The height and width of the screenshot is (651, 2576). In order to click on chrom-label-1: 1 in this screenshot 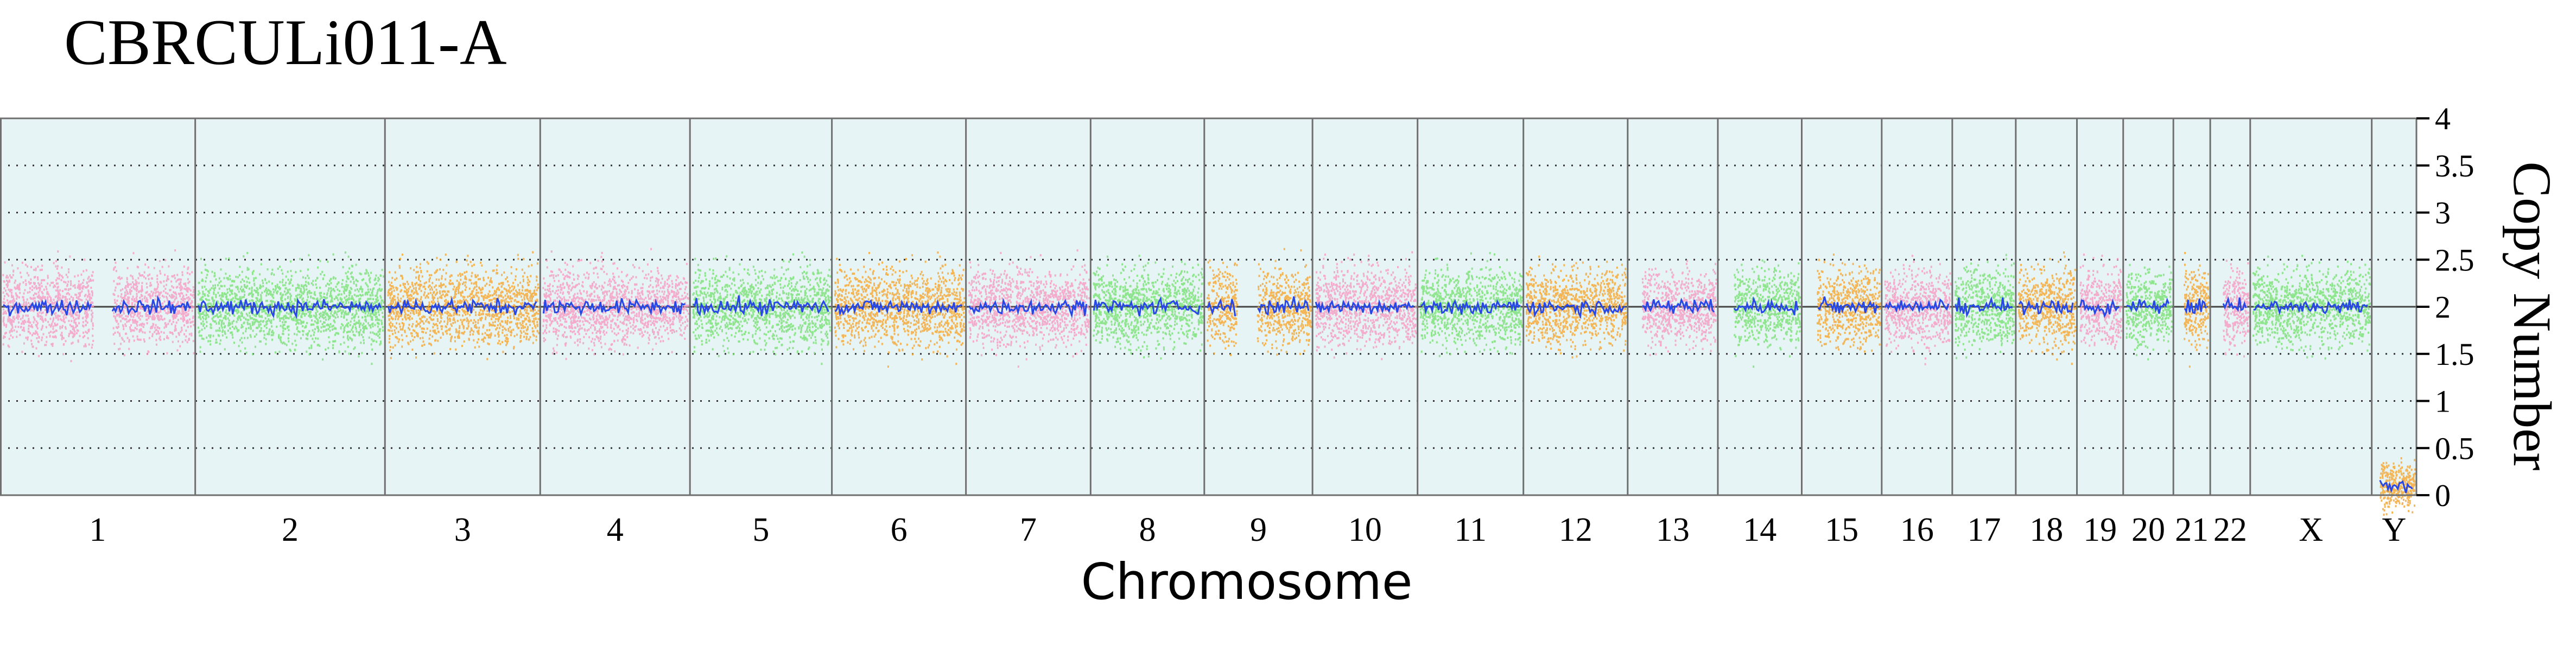, I will do `click(98, 529)`.